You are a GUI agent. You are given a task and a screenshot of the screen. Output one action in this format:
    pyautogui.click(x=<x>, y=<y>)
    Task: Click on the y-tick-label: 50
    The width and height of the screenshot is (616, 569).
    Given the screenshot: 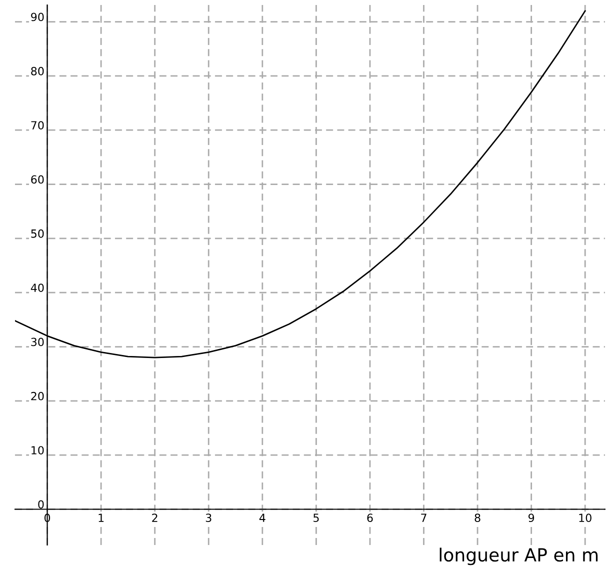 What is the action you would take?
    pyautogui.click(x=37, y=233)
    